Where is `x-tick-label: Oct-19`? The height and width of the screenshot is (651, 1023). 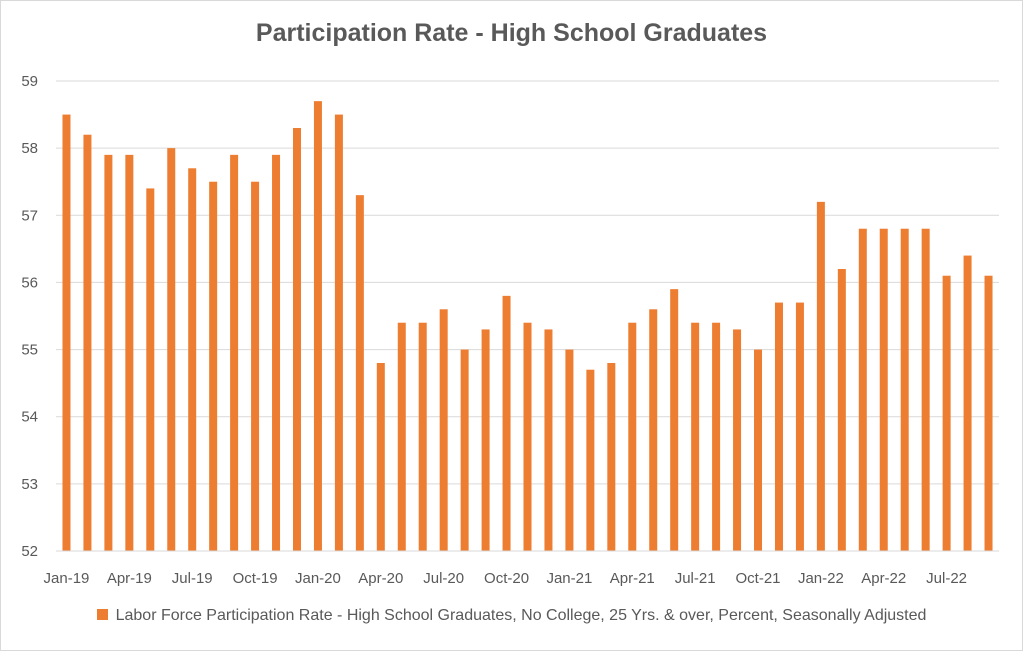 x-tick-label: Oct-19 is located at coordinates (255, 578).